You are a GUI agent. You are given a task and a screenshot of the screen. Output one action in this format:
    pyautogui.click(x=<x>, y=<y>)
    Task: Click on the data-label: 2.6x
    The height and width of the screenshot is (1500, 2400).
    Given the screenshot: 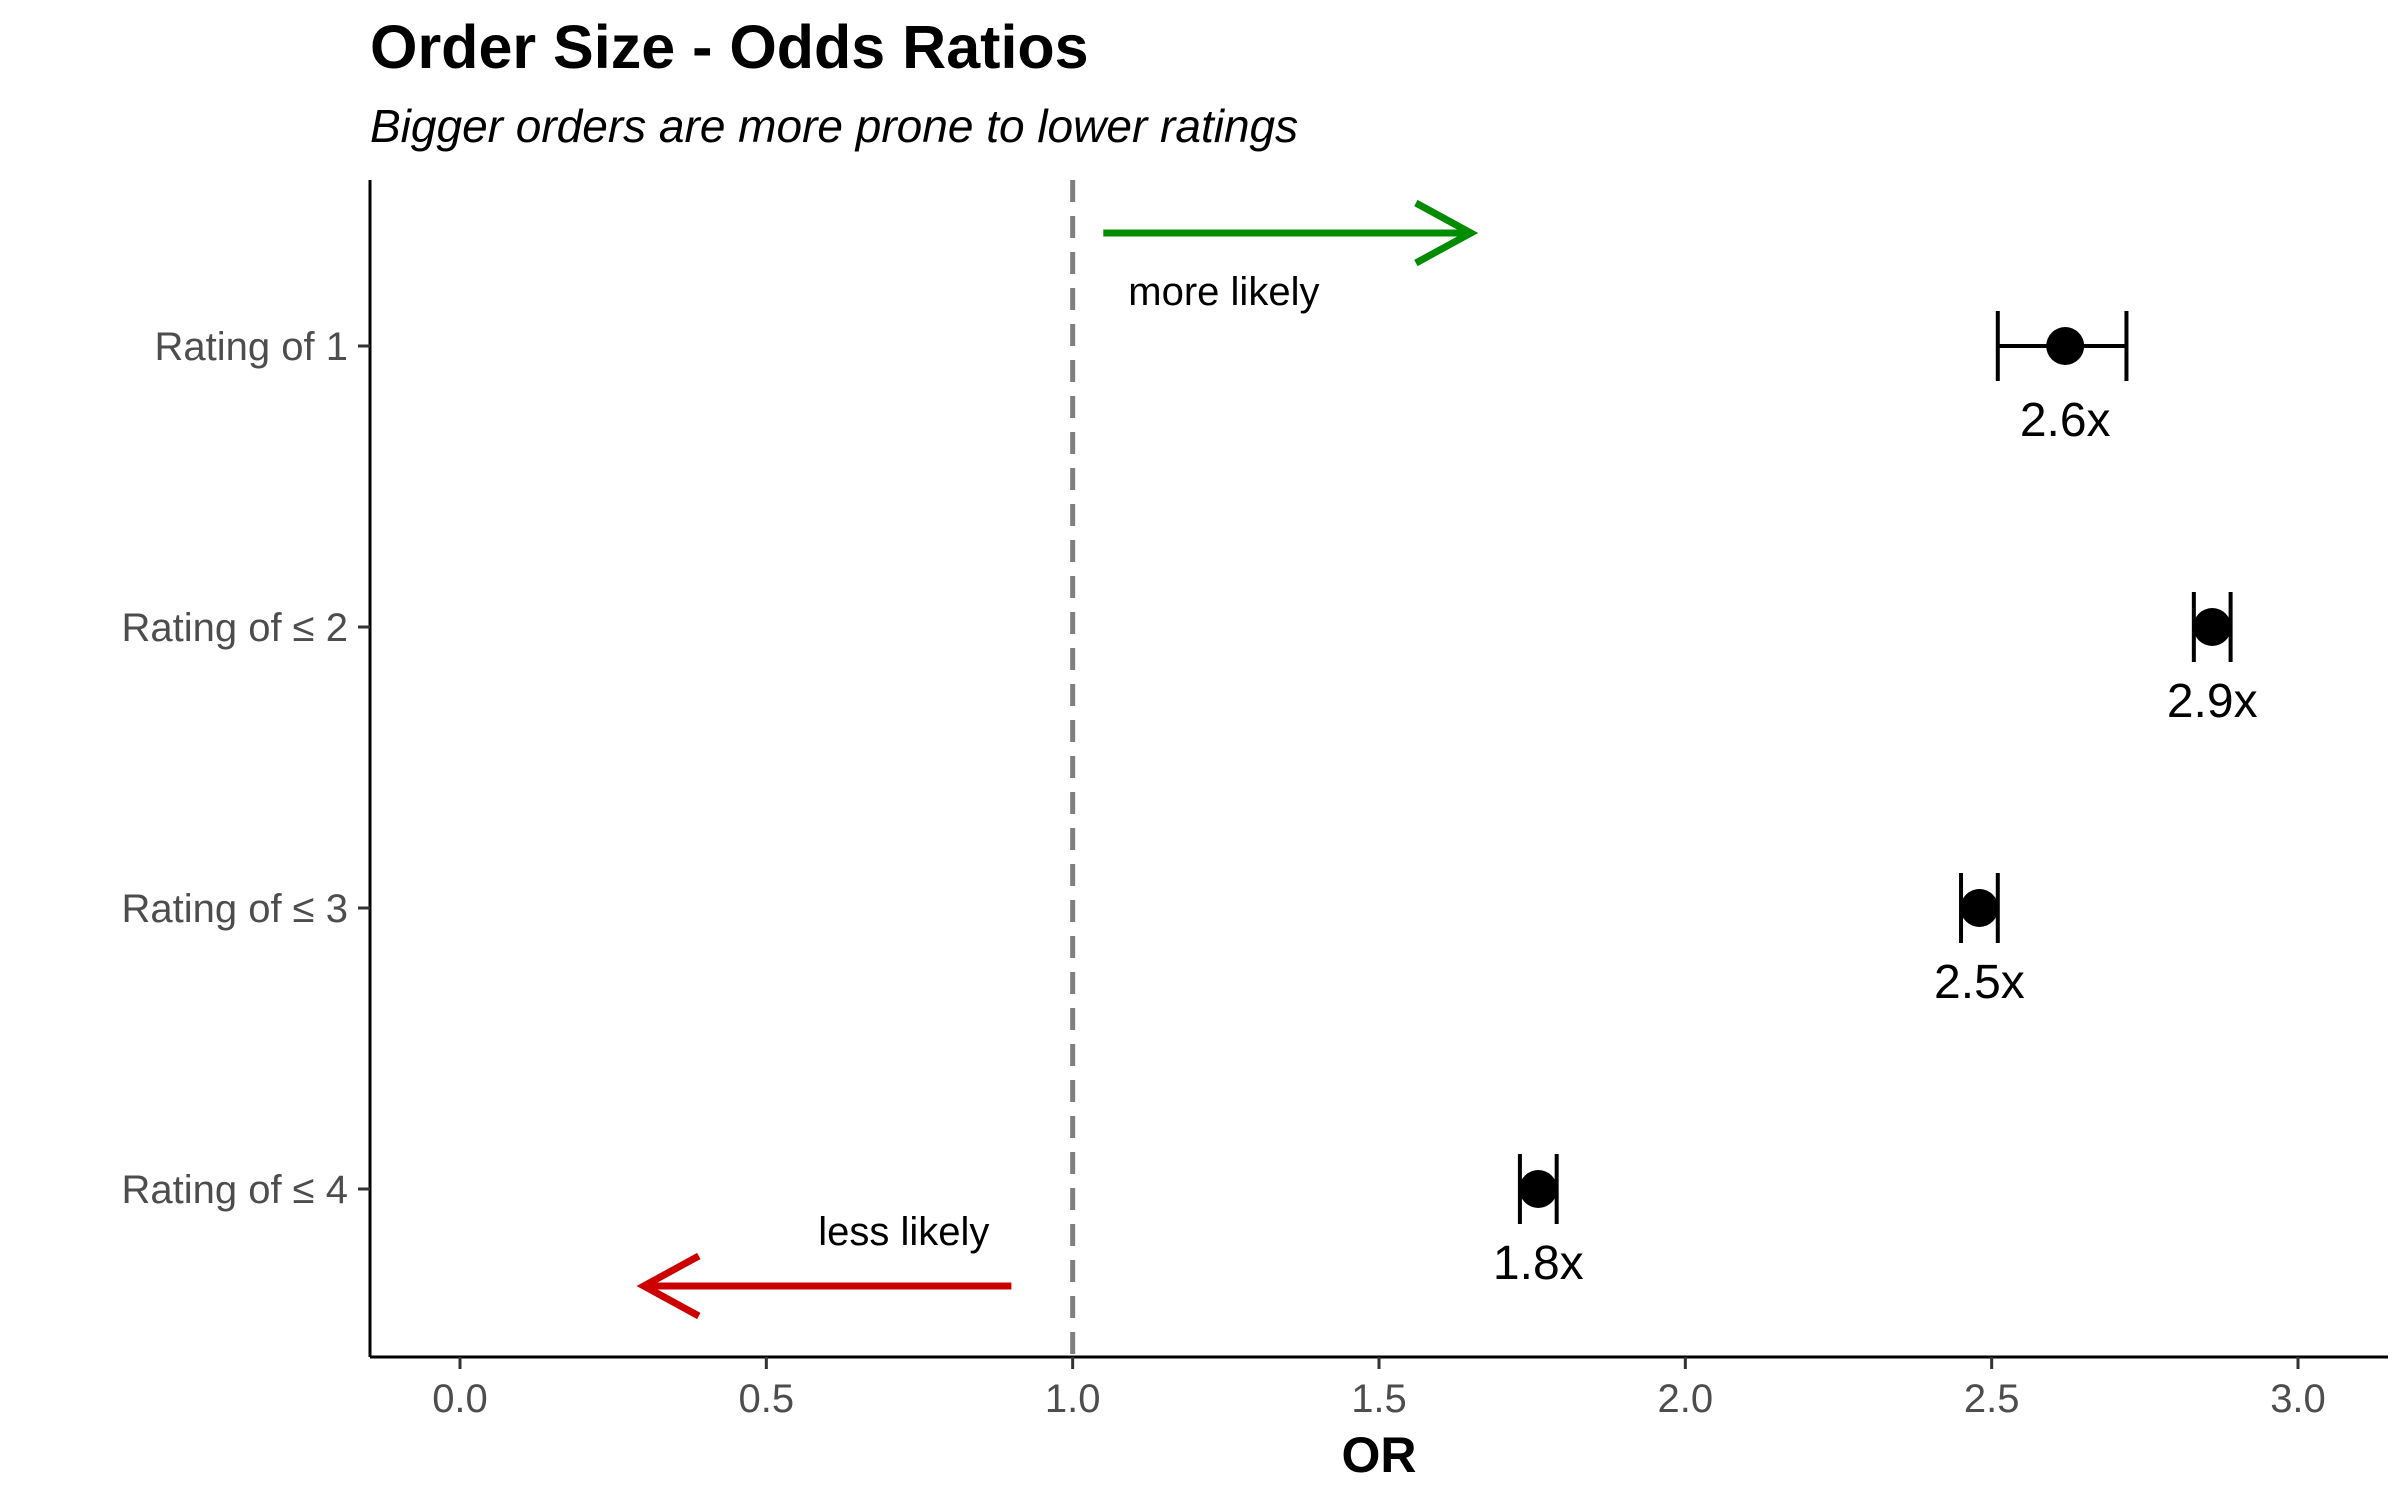 What is the action you would take?
    pyautogui.click(x=2065, y=420)
    